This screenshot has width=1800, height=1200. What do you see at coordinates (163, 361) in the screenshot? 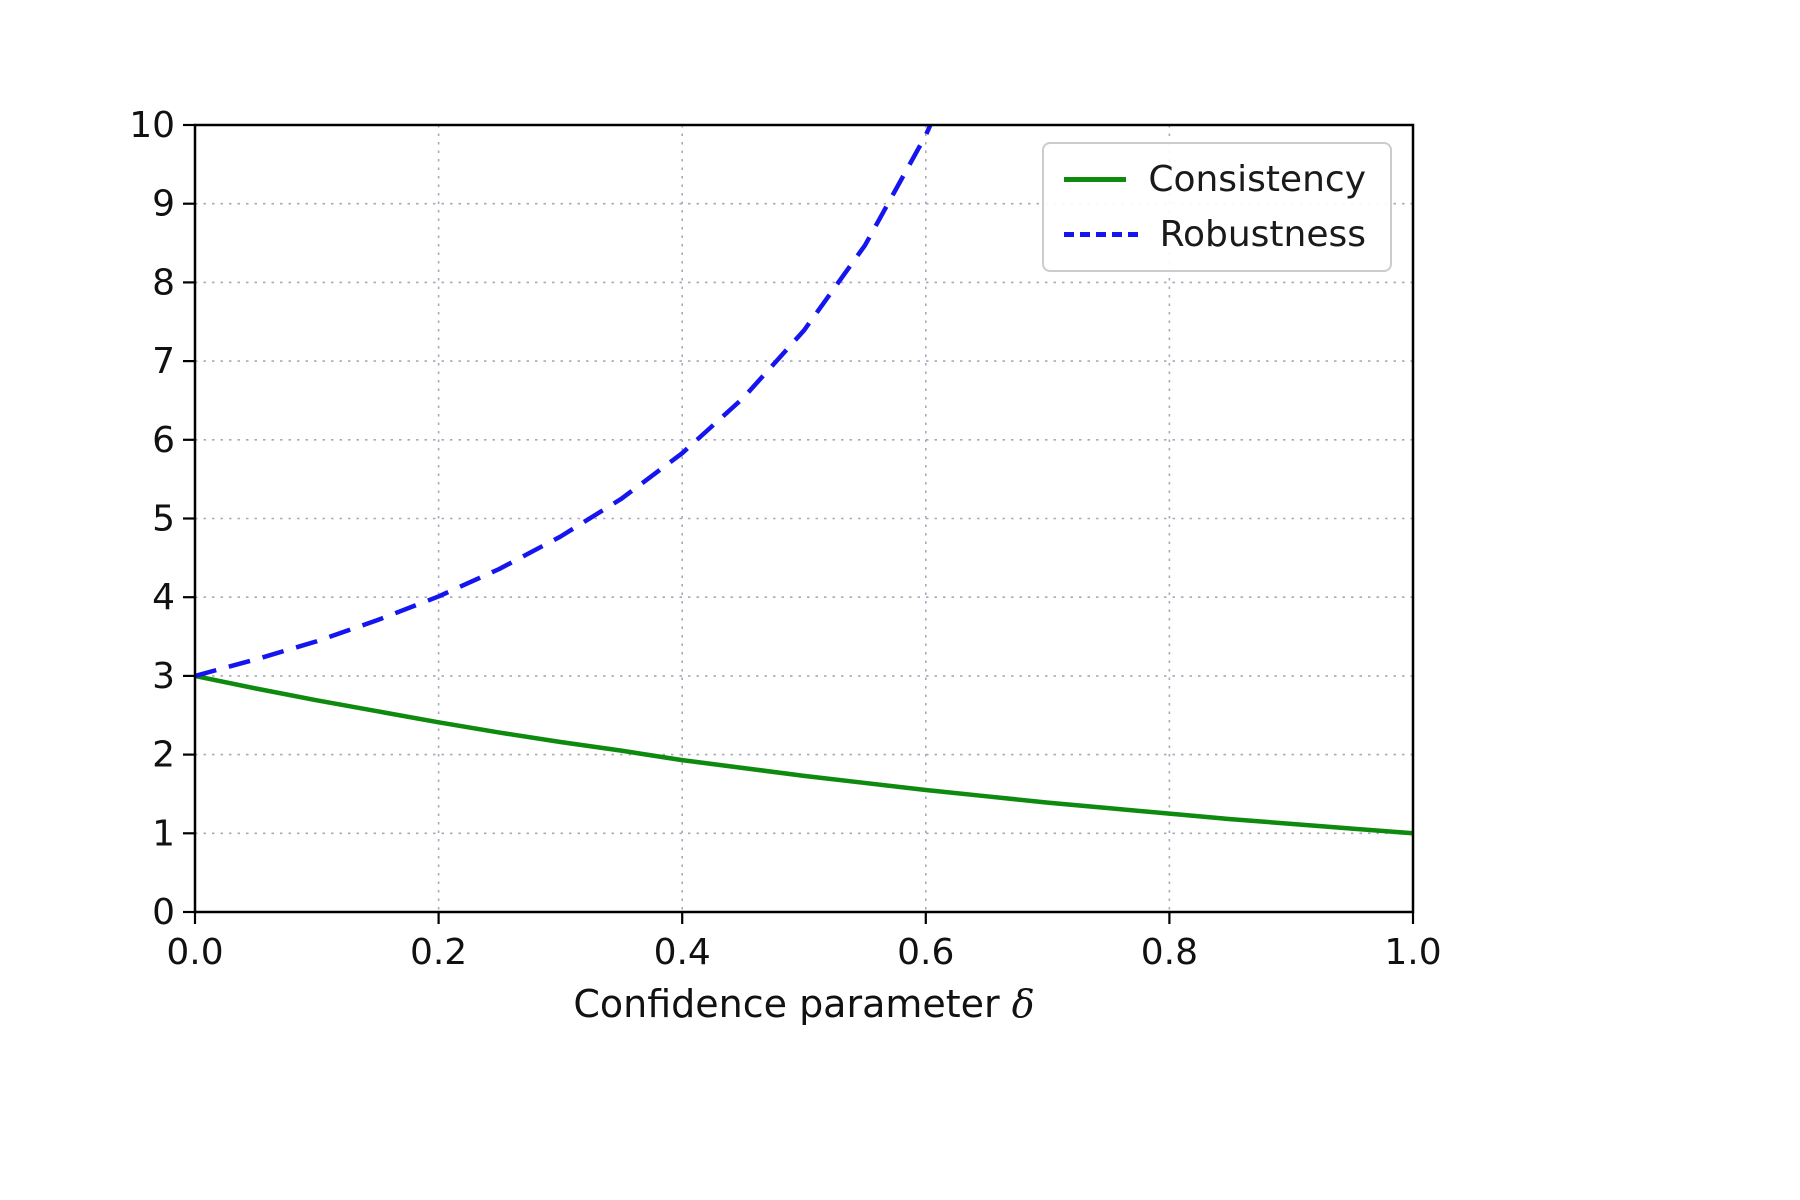
I see `y-tick-label: 7` at bounding box center [163, 361].